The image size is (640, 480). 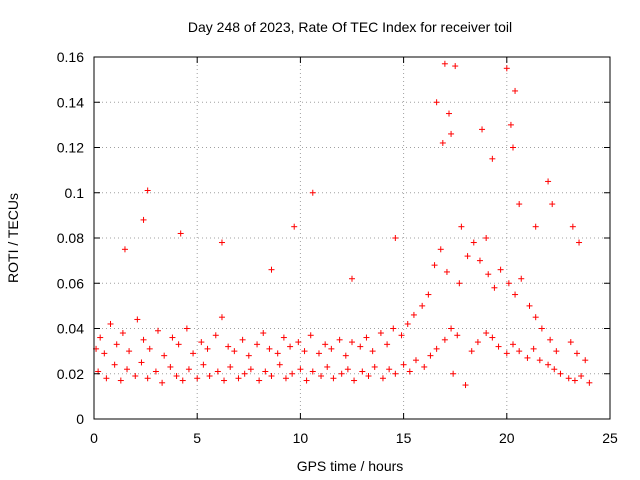 I want to click on x-tick-label: 25, so click(x=610, y=438).